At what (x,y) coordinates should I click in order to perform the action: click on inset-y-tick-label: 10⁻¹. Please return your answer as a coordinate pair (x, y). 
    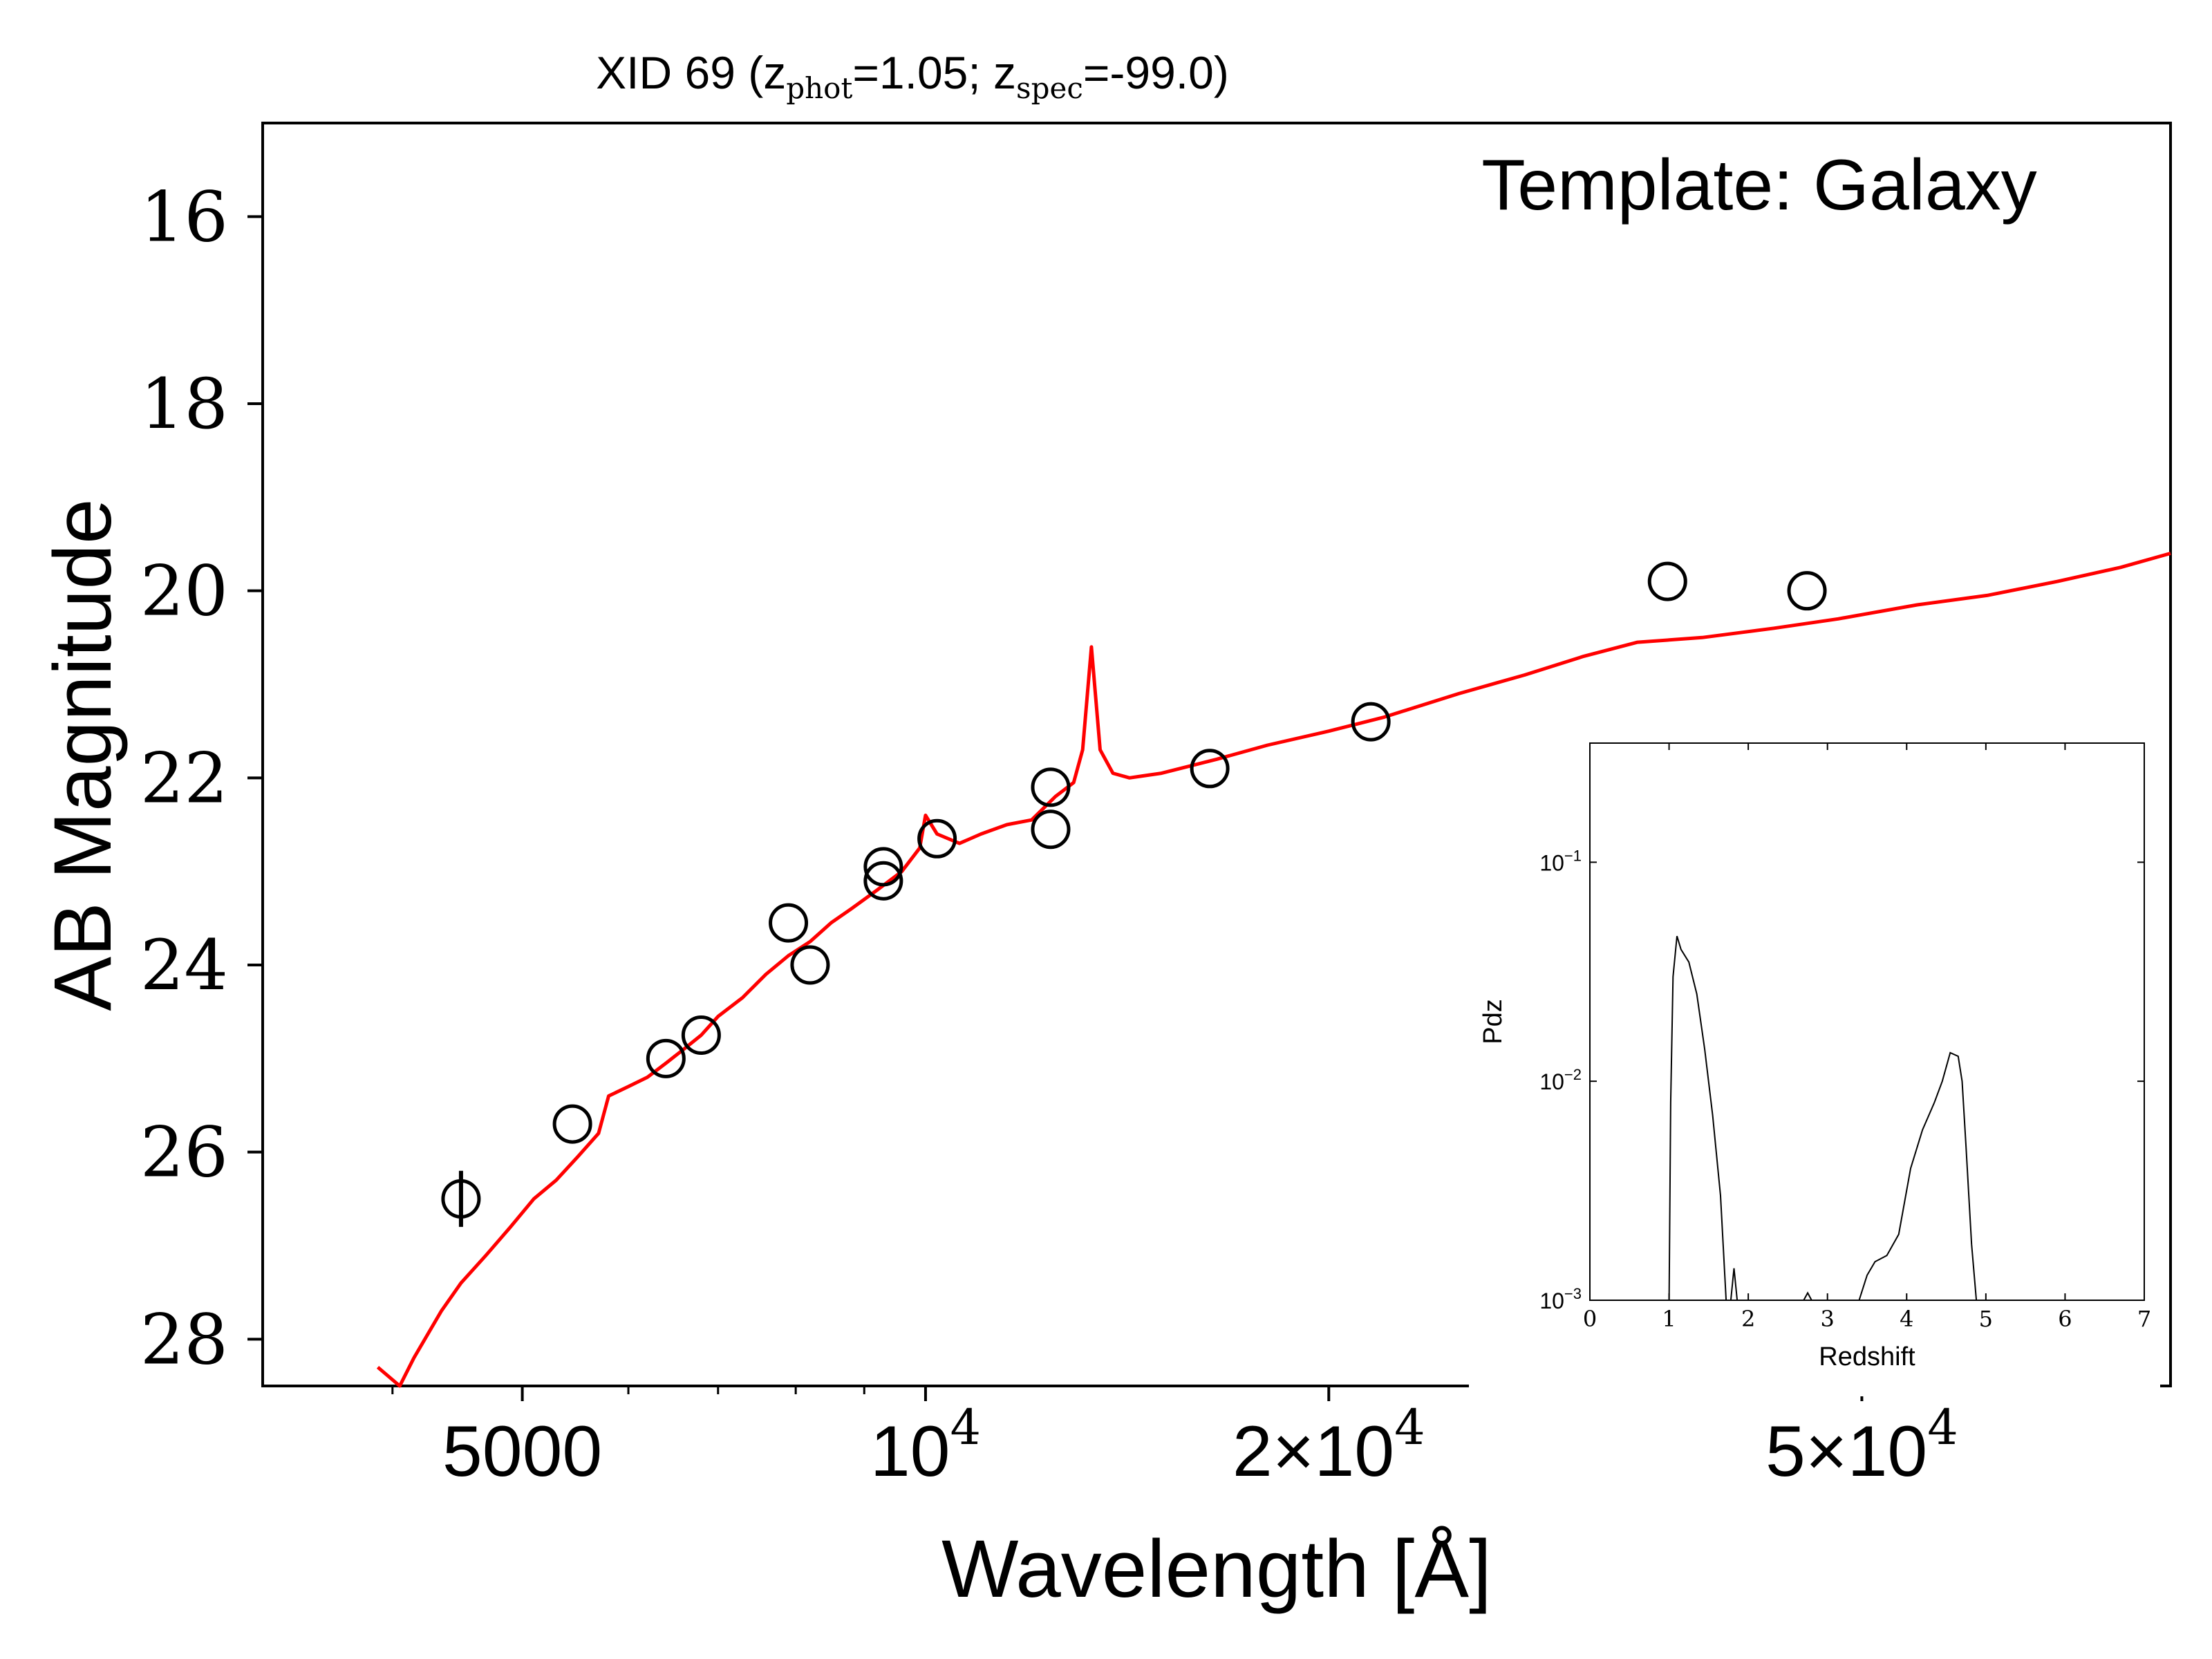
    Looking at the image, I should click on (1560, 861).